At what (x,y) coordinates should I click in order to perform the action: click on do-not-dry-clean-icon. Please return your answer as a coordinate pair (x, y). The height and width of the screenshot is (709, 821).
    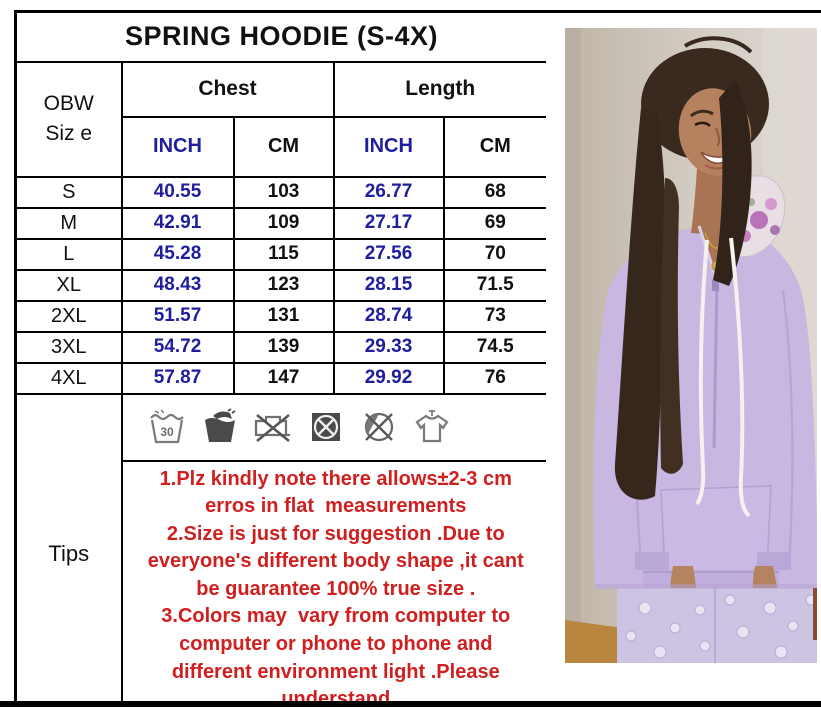
    Looking at the image, I should click on (378, 427).